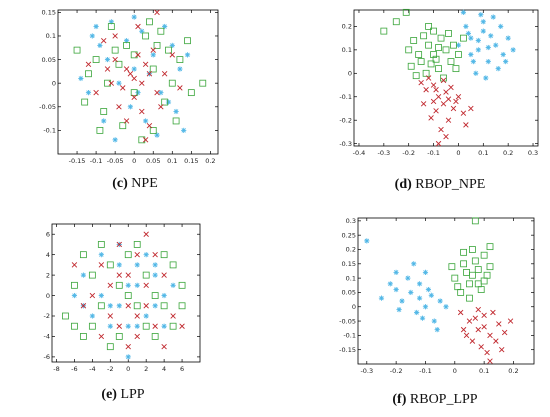 The height and width of the screenshot is (417, 550). Describe the element at coordinates (347, 321) in the screenshot. I see `y-tick-label: -0.05` at that location.